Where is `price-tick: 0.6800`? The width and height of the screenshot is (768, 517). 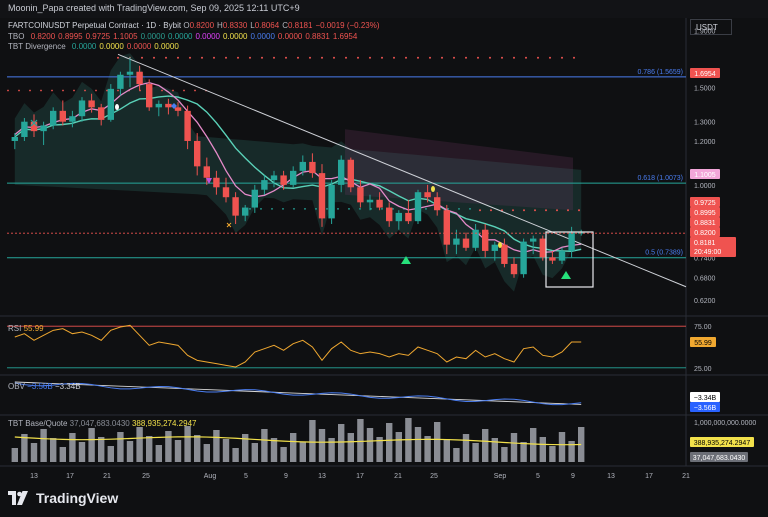
price-tick: 0.6800 is located at coordinates (705, 279).